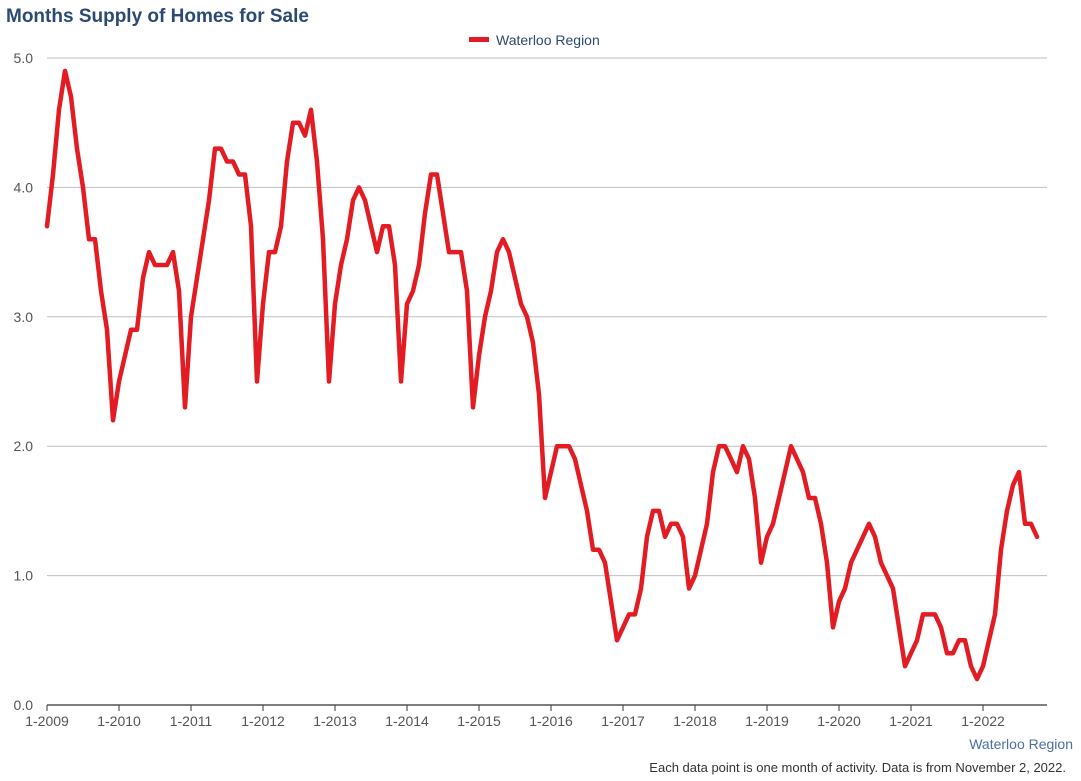 This screenshot has height=781, width=1081. What do you see at coordinates (407, 721) in the screenshot?
I see `x-tick-label: 1-2014` at bounding box center [407, 721].